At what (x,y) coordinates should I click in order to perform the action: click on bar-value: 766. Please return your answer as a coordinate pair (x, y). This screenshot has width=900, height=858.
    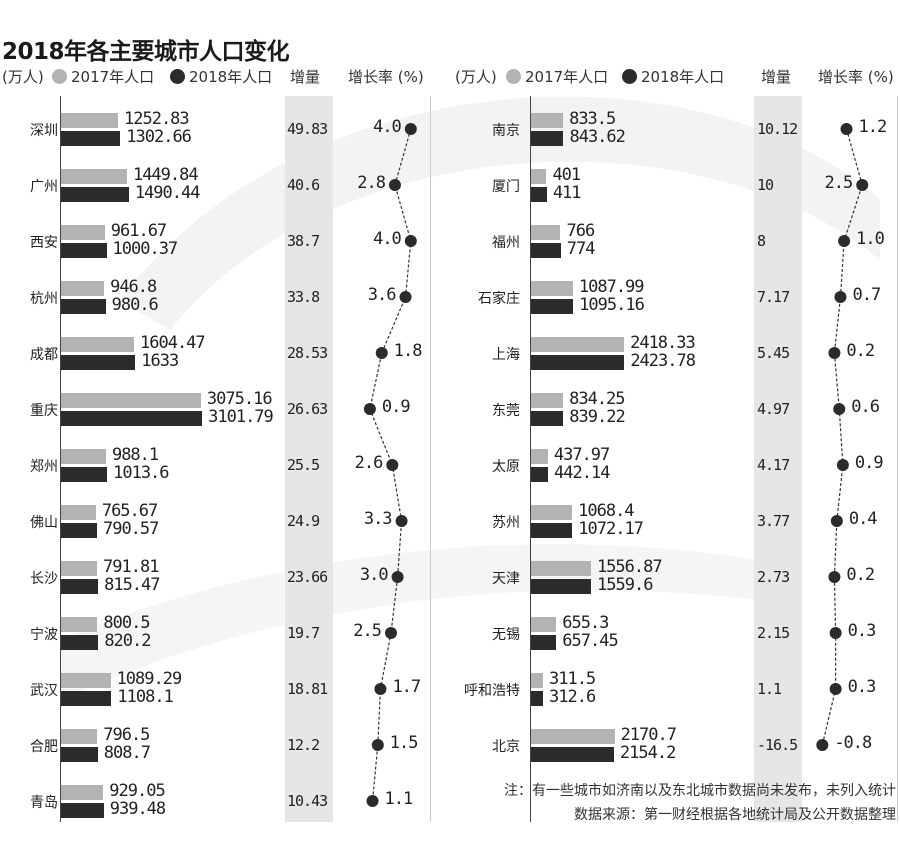
    Looking at the image, I should click on (580, 231).